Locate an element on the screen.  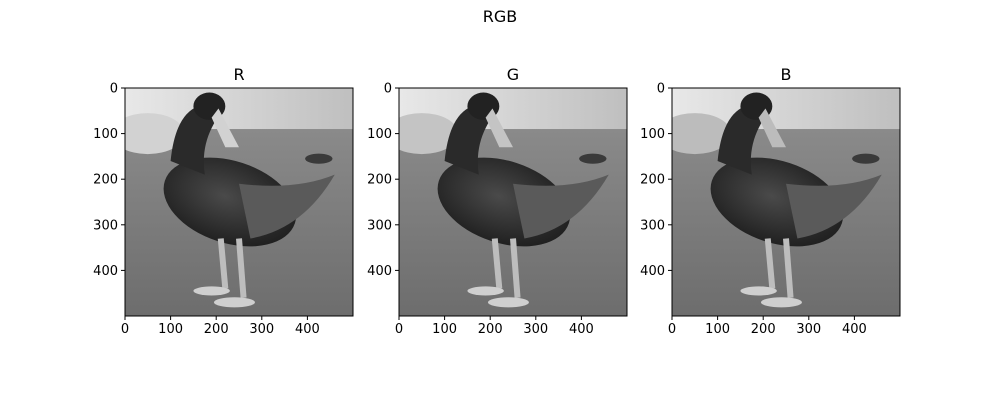
subplot-title: R is located at coordinates (238, 74).